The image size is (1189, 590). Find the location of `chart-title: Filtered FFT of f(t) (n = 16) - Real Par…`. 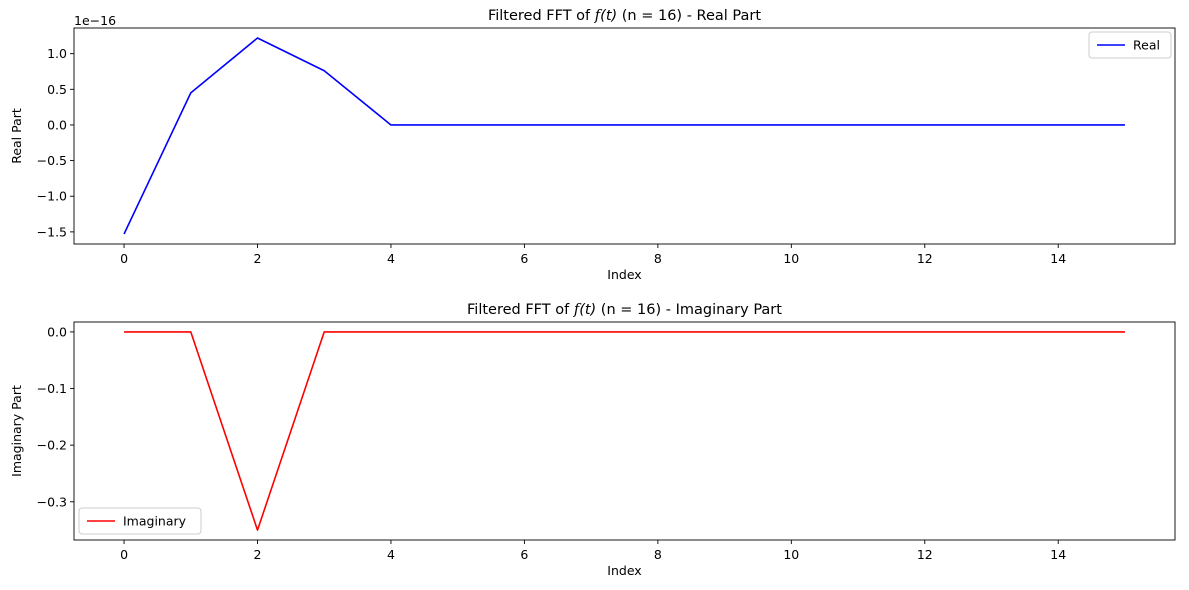

chart-title: Filtered FFT of f(t) (n = 16) - Real Par… is located at coordinates (624, 16).